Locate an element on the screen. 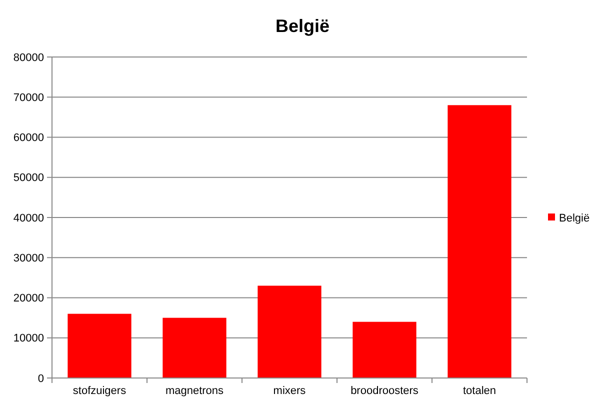  y-tick-label: 80000 is located at coordinates (28, 58).